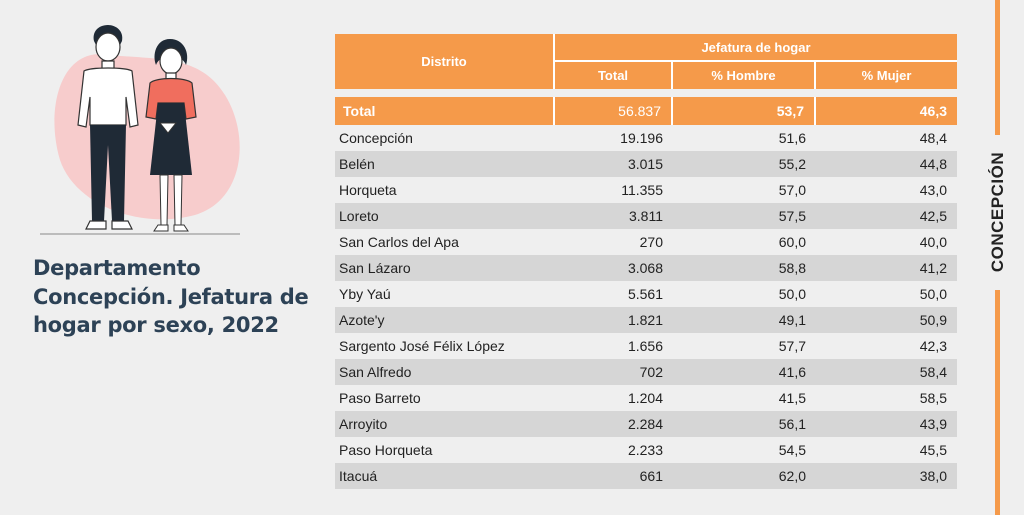 The height and width of the screenshot is (515, 1024). What do you see at coordinates (886, 216) in the screenshot?
I see `cell-mujer: 42,5` at bounding box center [886, 216].